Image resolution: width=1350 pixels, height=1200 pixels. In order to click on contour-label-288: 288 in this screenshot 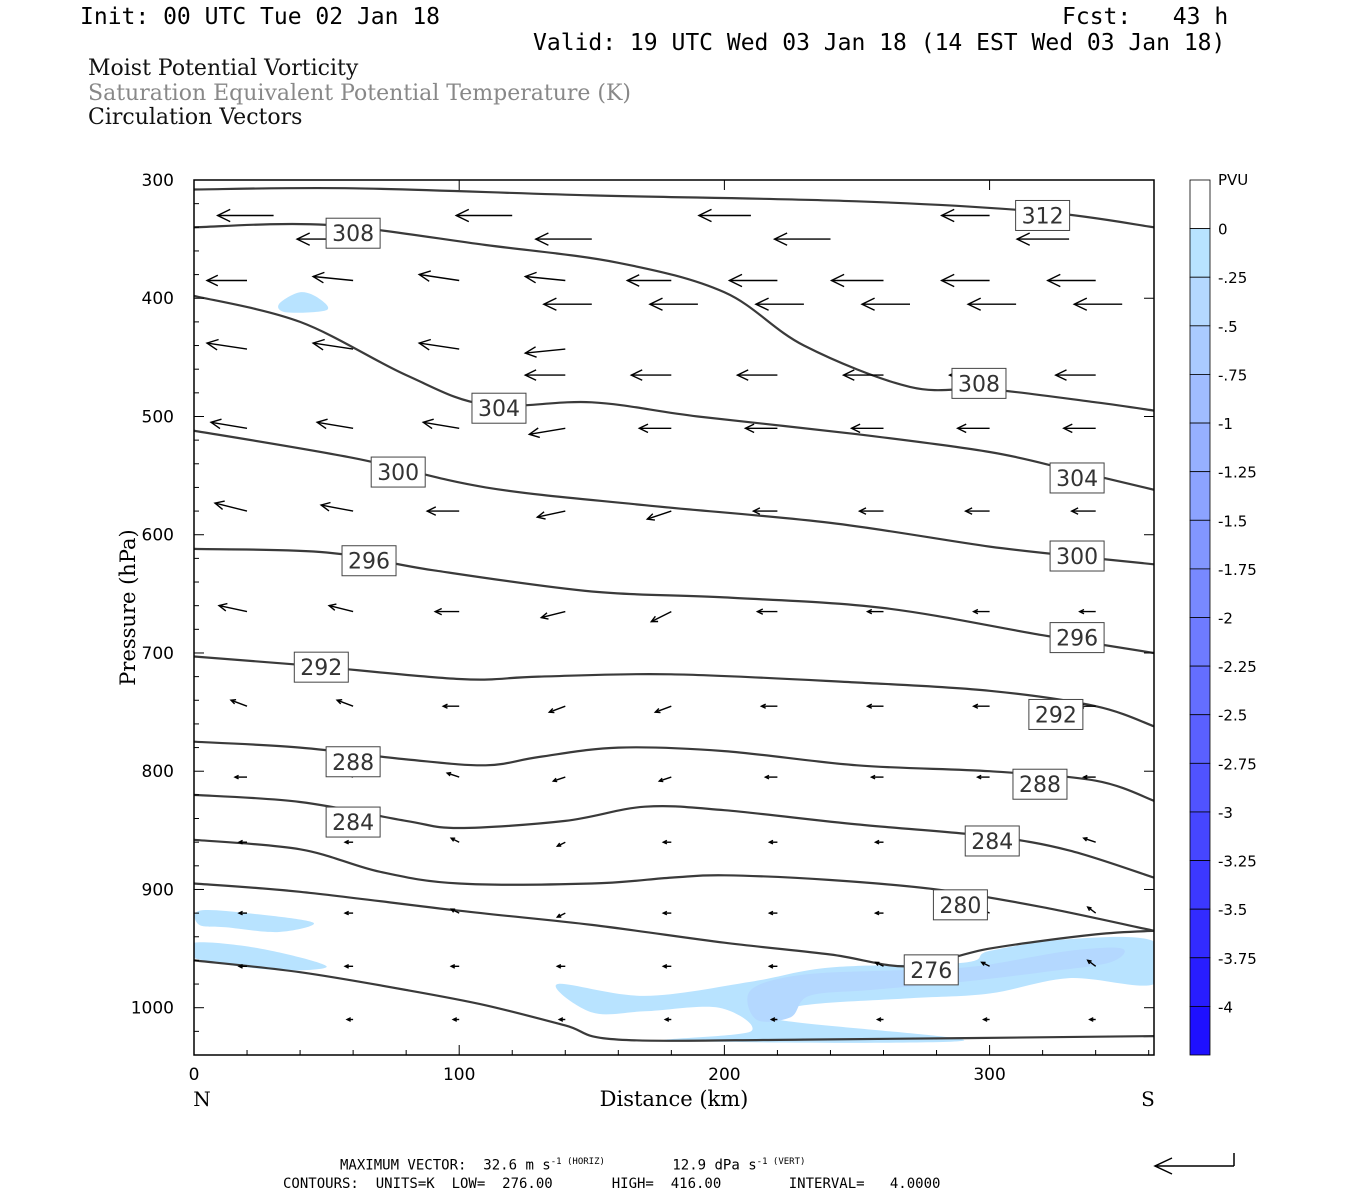, I will do `click(1040, 784)`.